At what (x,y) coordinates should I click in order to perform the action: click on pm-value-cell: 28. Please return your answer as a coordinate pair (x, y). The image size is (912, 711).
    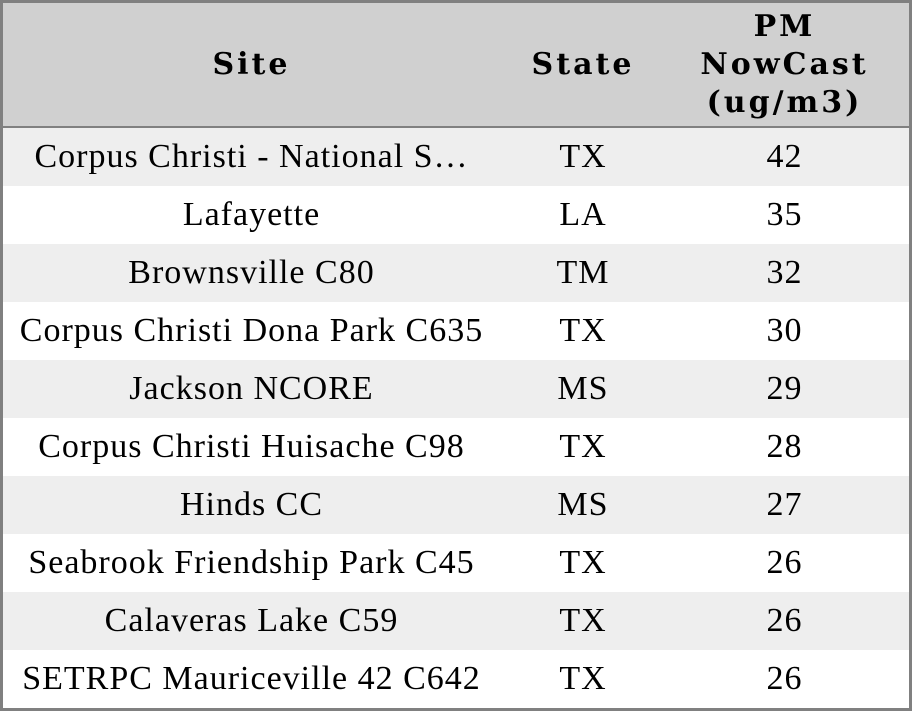
    Looking at the image, I should click on (784, 446).